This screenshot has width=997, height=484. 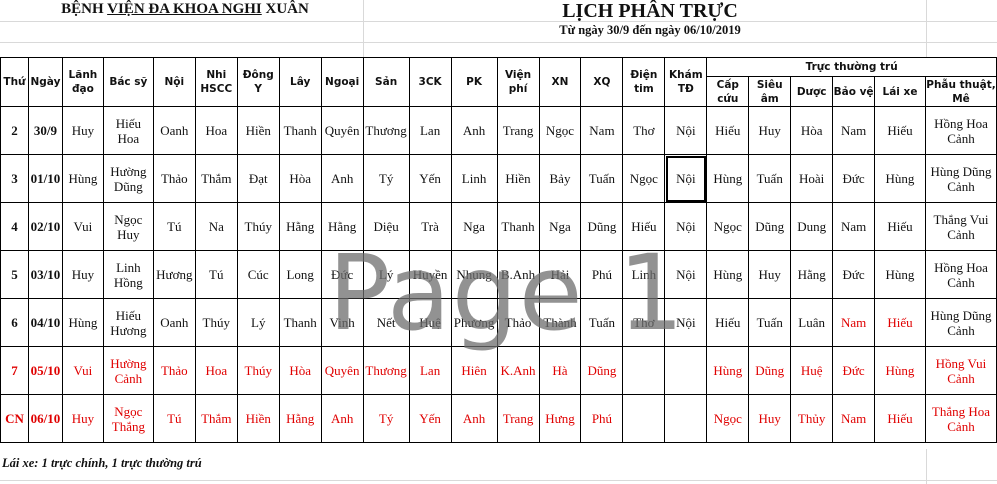 I want to click on schedule-cell: K.Anh, so click(x=518, y=370).